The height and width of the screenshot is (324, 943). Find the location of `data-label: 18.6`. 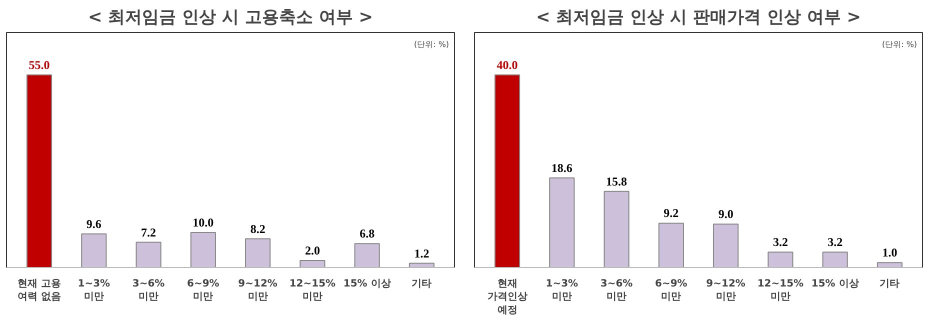

data-label: 18.6 is located at coordinates (561, 167).